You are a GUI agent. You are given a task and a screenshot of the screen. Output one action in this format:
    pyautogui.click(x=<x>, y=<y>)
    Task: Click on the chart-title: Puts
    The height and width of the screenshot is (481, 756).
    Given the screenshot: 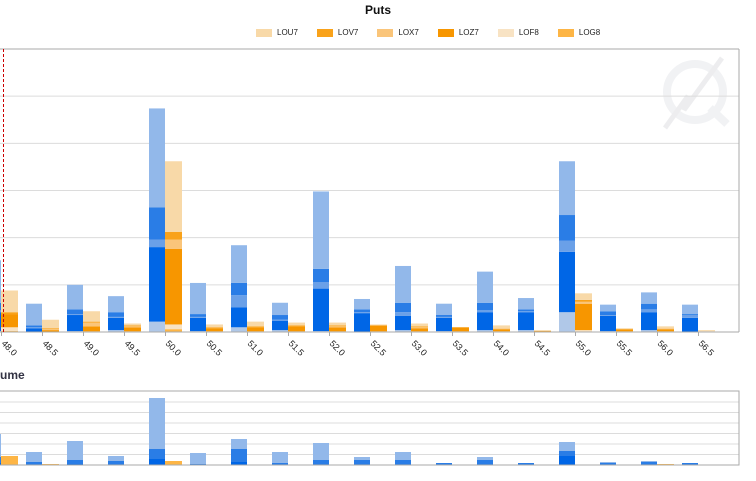 What is the action you would take?
    pyautogui.click(x=377, y=10)
    